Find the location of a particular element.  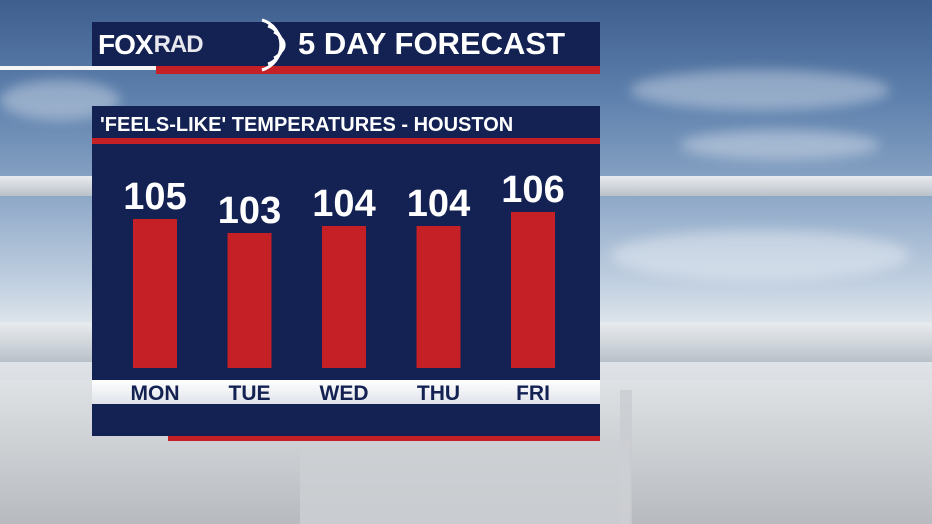

panel-red-stripe is located at coordinates (346, 141).